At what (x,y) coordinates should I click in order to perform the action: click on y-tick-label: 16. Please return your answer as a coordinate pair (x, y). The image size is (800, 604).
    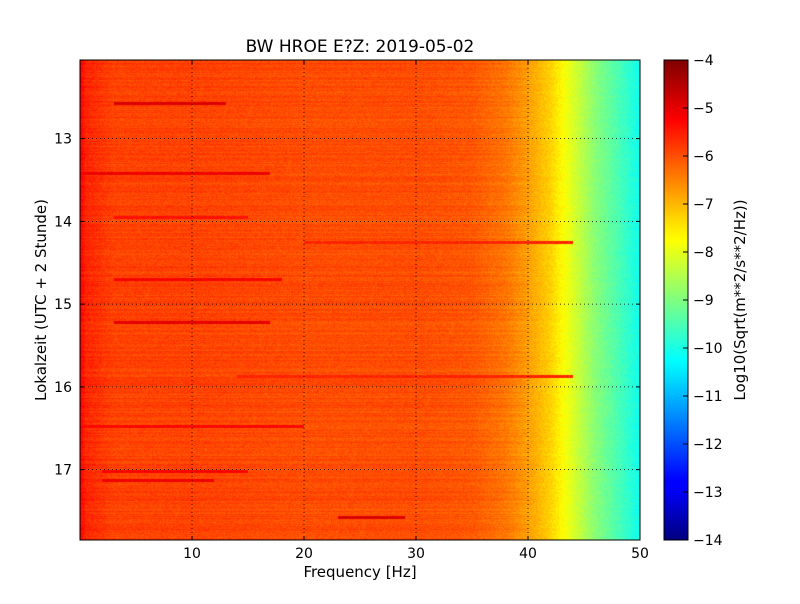
    Looking at the image, I should click on (63, 388).